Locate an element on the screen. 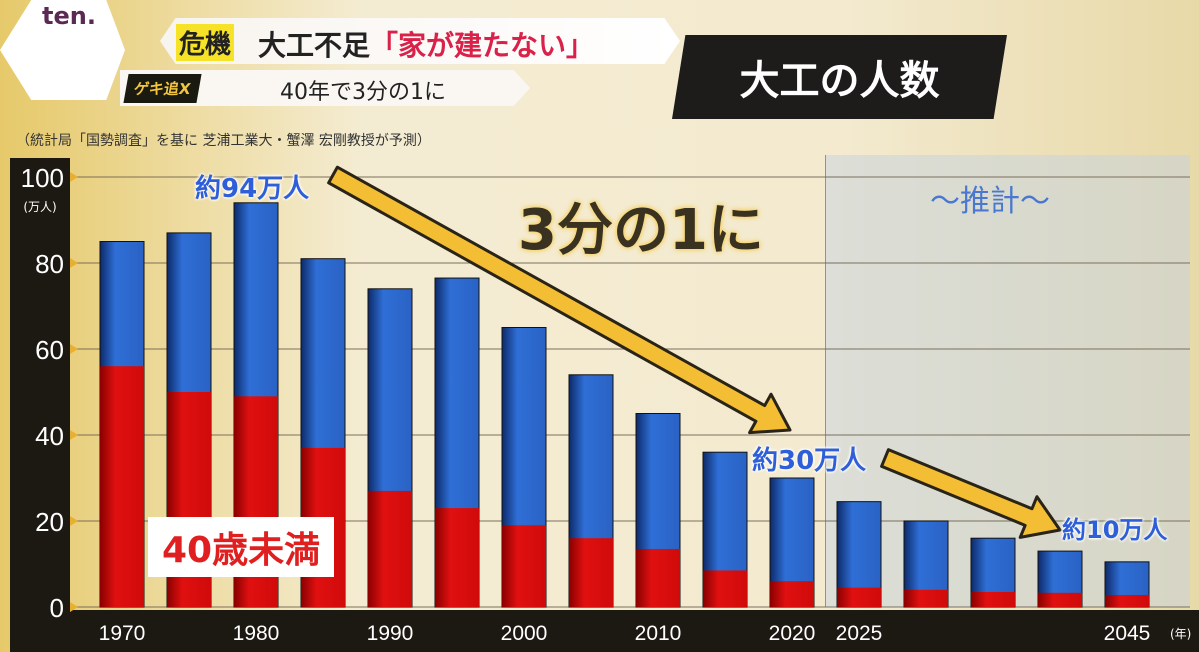  y-axis-strip is located at coordinates (40, 405).